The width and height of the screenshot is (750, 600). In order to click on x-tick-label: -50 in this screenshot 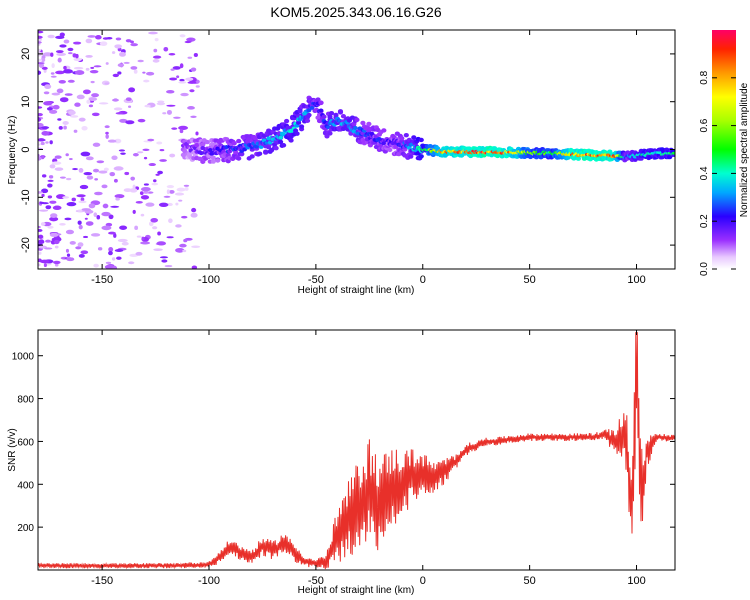, I will do `click(316, 581)`.